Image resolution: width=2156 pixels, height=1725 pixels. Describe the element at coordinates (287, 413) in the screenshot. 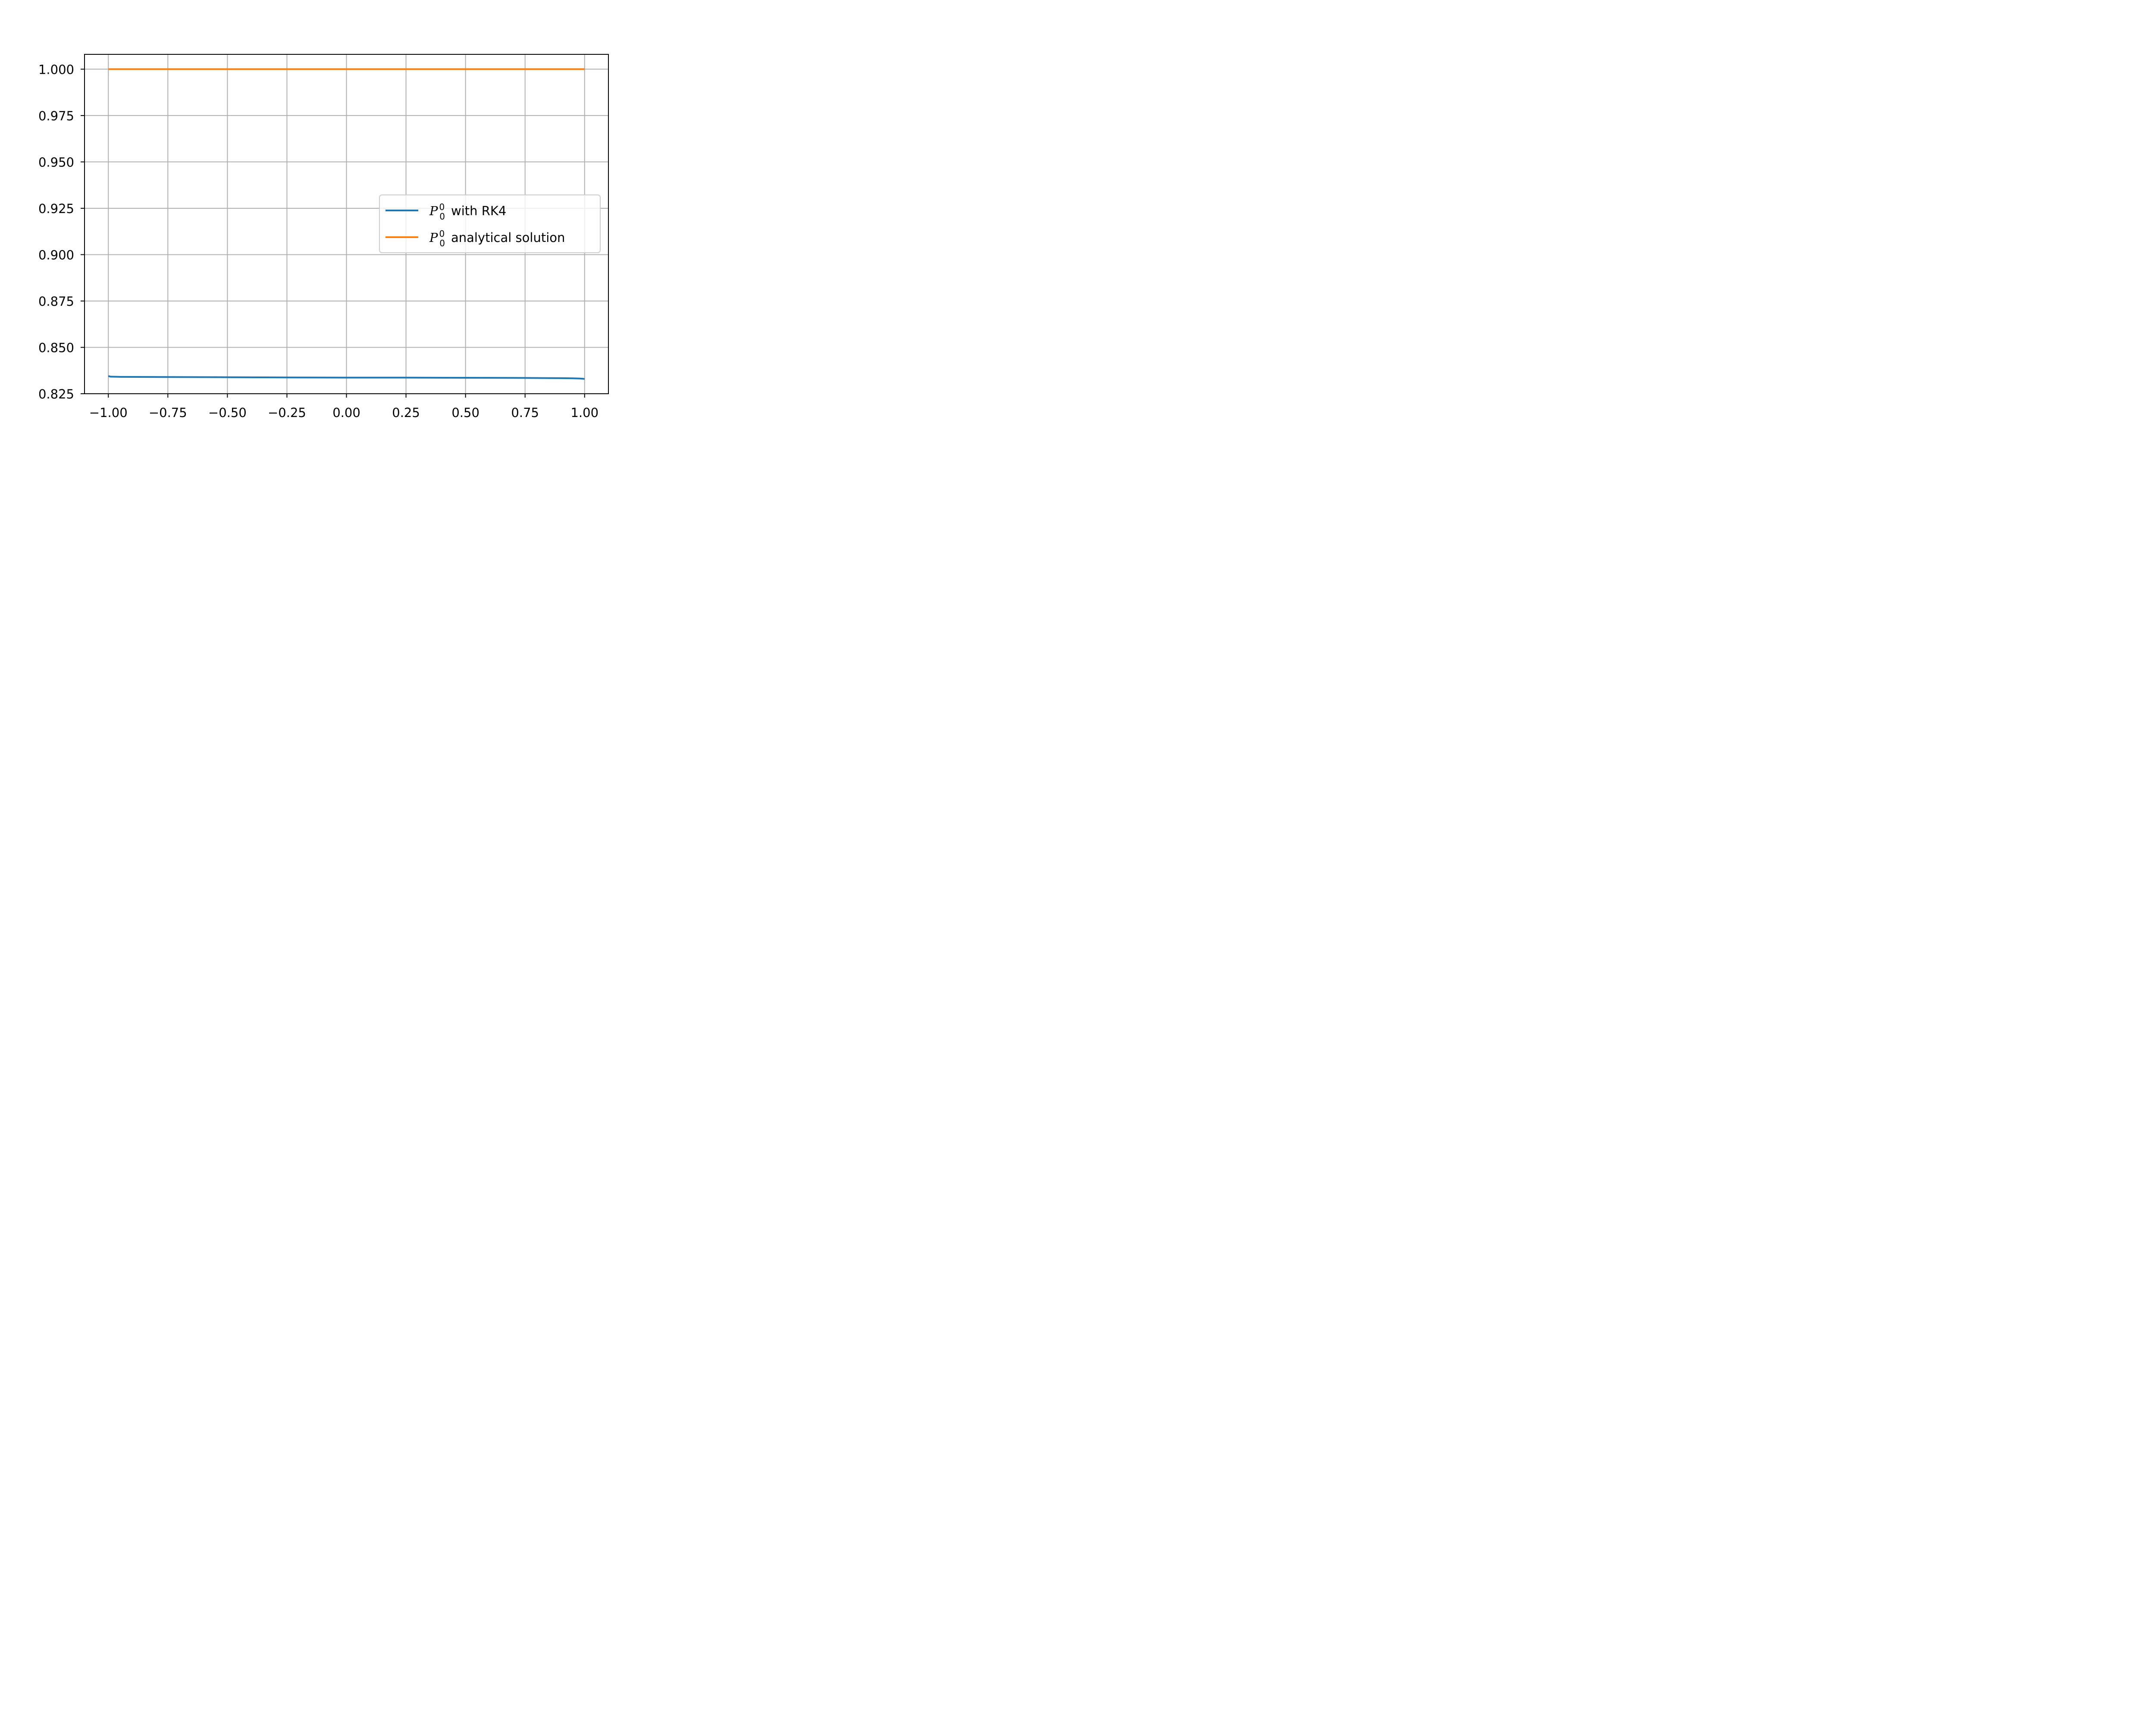

I see `x-tick-label: −0.25` at that location.